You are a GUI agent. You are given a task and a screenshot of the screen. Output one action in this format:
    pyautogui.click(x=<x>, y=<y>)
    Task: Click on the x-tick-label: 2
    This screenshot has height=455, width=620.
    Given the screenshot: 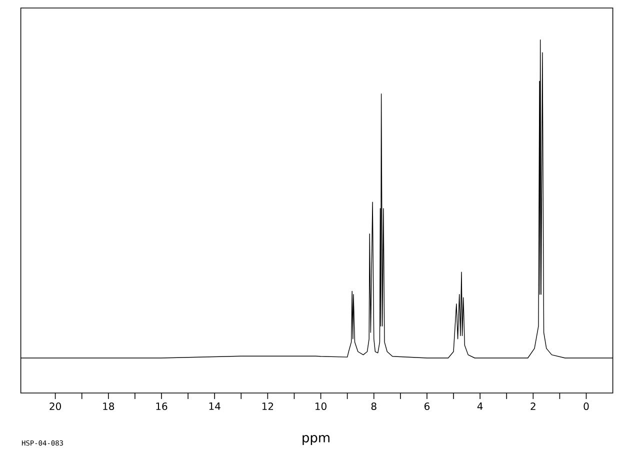 What is the action you would take?
    pyautogui.click(x=533, y=406)
    